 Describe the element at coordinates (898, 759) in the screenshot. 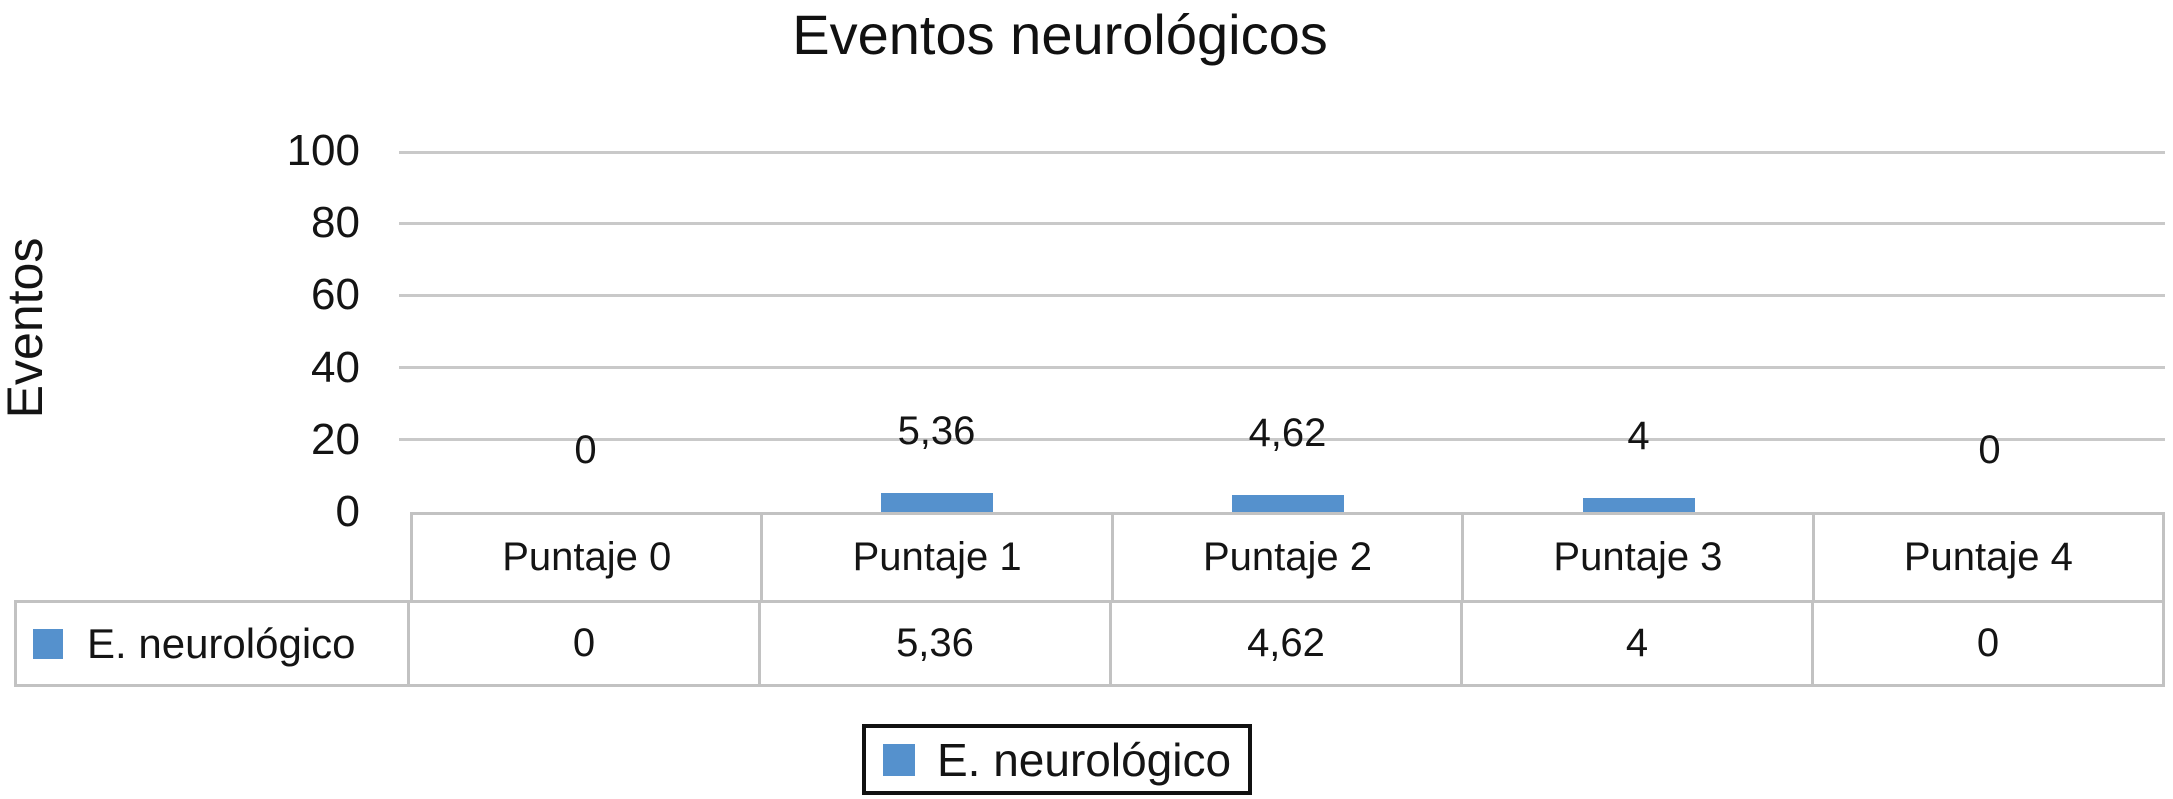

I see `legend-color-swatch` at that location.